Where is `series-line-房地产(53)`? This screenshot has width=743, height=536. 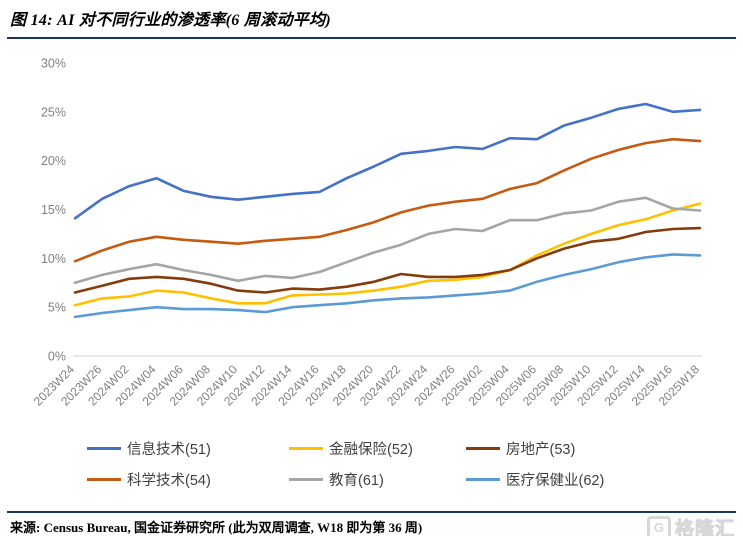 series-line-房地产(53) is located at coordinates (387, 260).